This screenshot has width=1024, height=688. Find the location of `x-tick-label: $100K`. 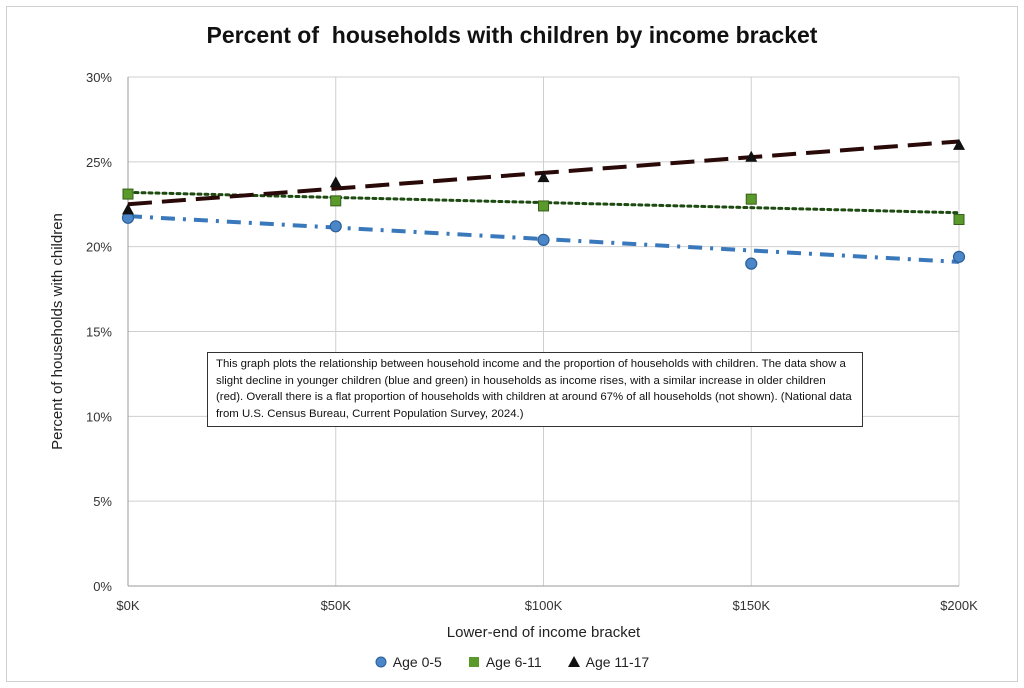

x-tick-label: $100K is located at coordinates (544, 605).